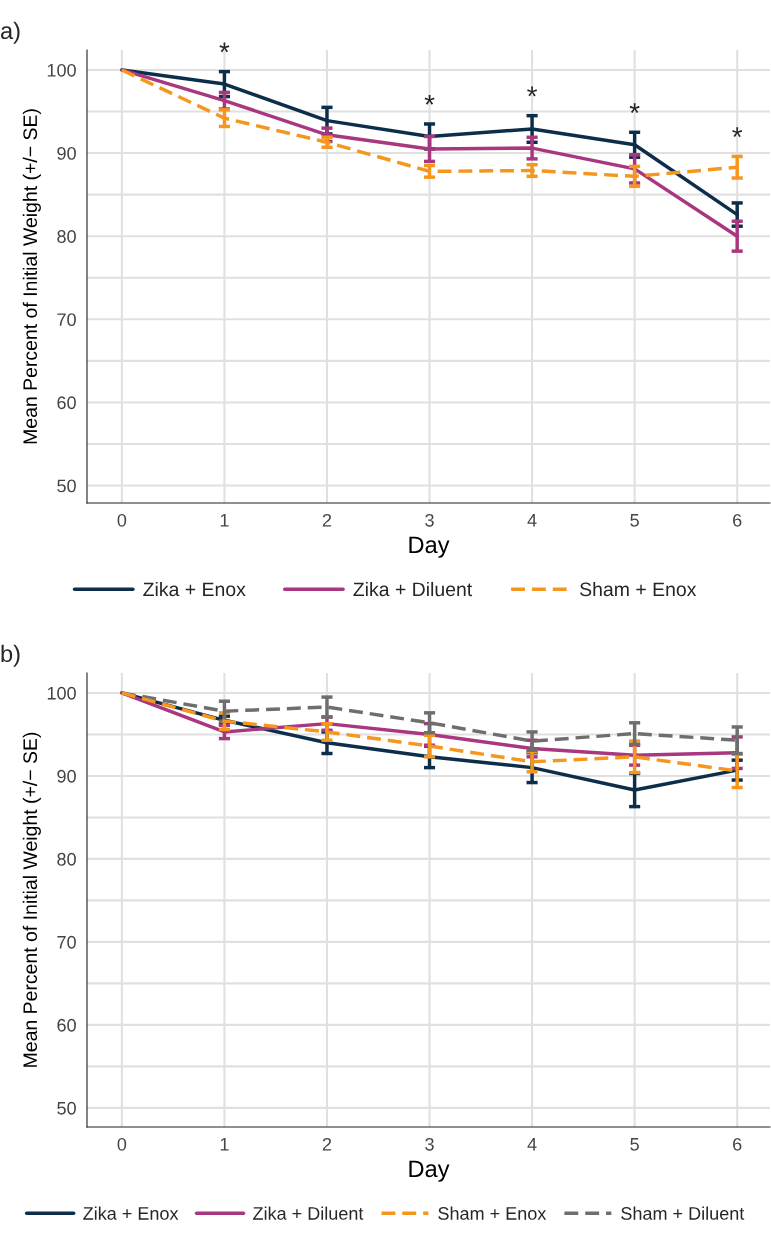 The height and width of the screenshot is (1237, 771). I want to click on legend-label: Sham + Diluent, so click(683, 1213).